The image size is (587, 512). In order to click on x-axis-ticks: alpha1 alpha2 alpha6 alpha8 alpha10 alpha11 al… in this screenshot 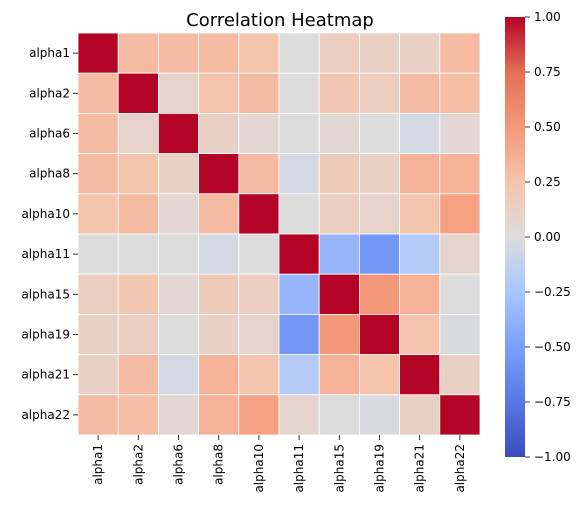, I will do `click(279, 464)`.